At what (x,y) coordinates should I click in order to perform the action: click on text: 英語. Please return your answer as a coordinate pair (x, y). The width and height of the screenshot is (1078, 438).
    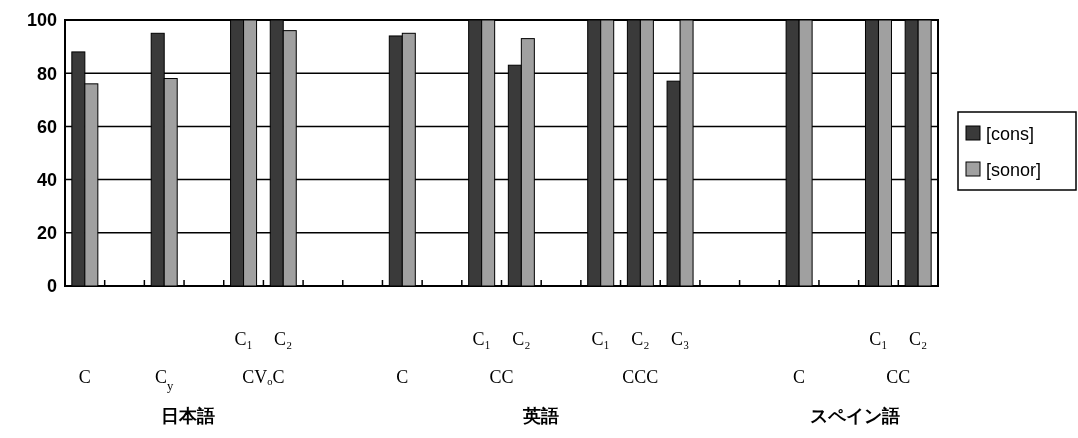
    Looking at the image, I should click on (541, 415).